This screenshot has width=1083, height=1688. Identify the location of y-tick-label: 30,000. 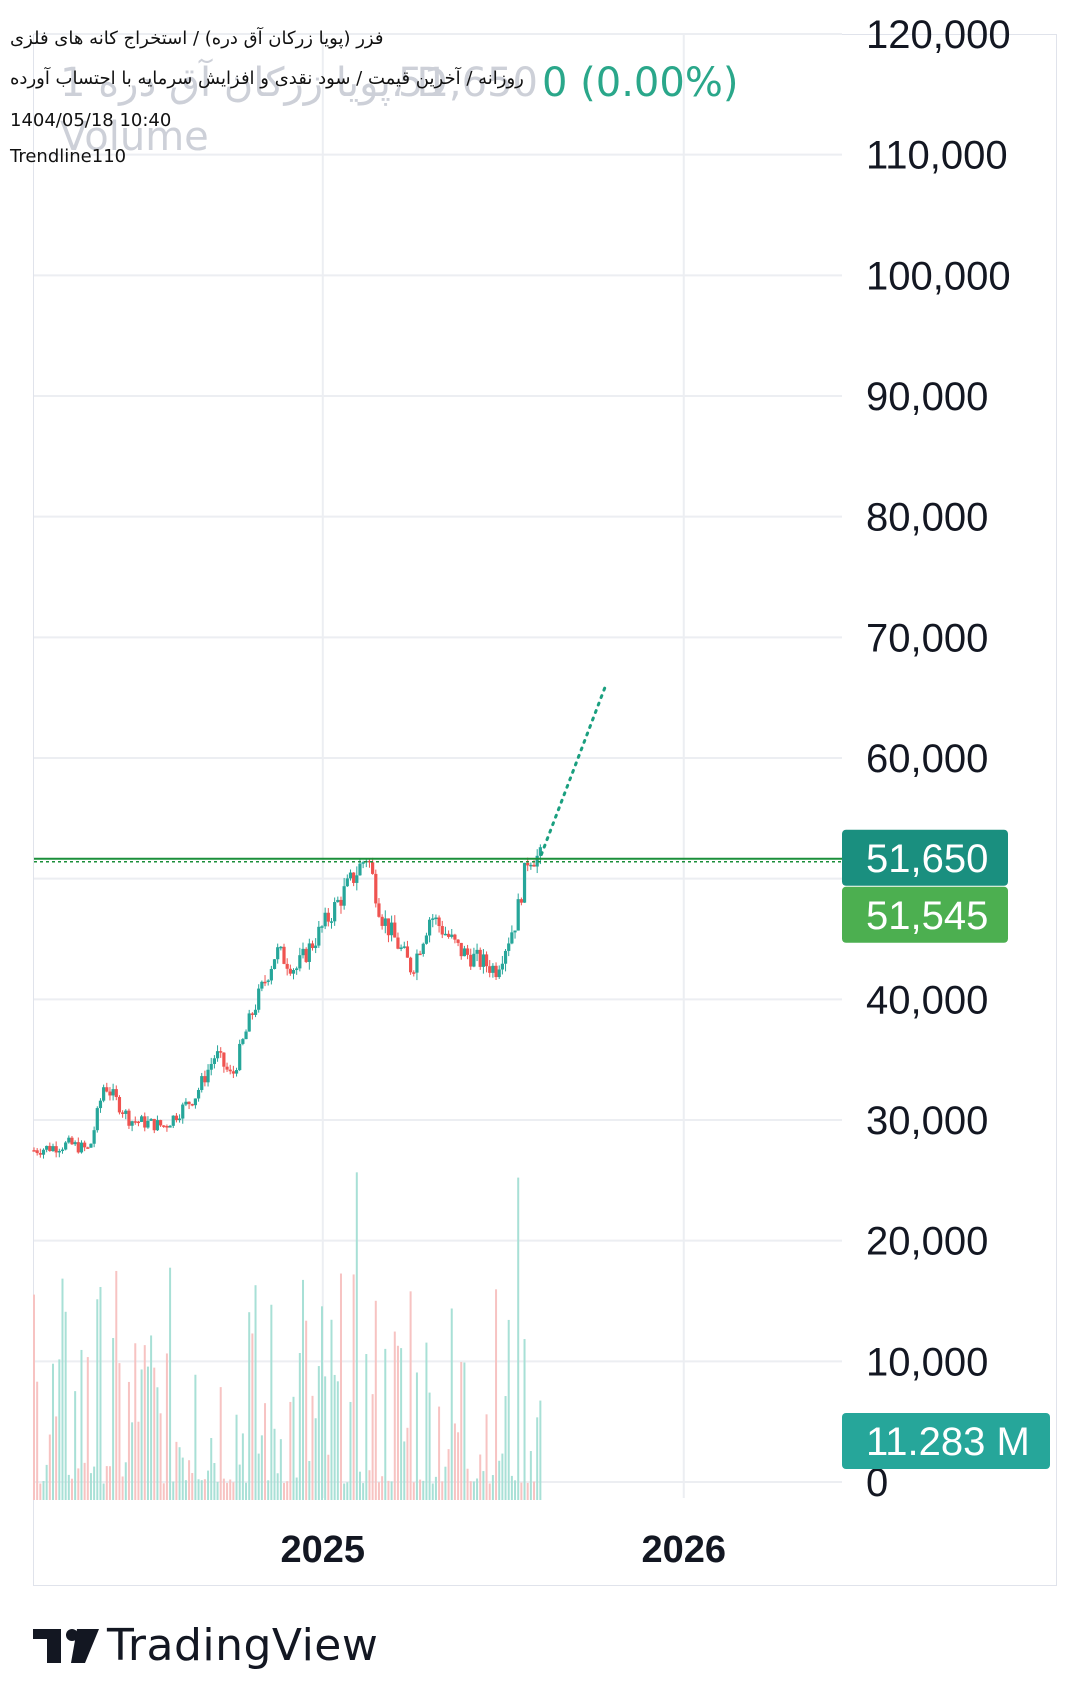
(927, 1121).